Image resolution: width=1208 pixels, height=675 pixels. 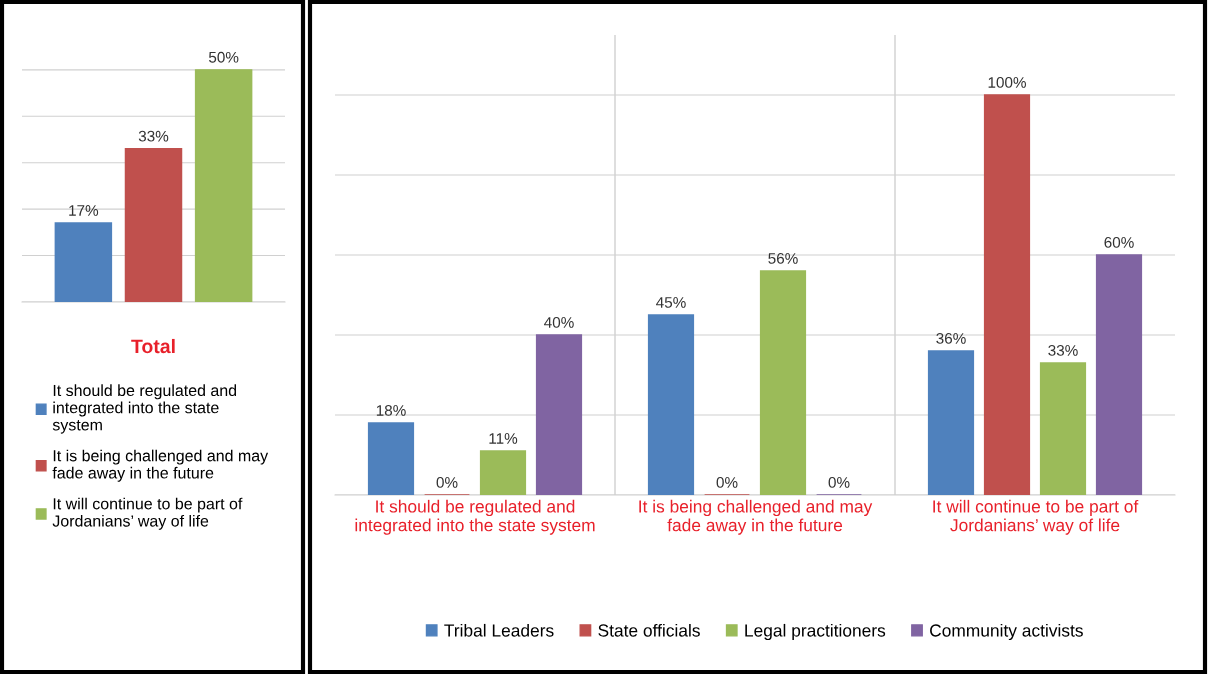 What do you see at coordinates (1007, 82) in the screenshot?
I see `data-label: 100%` at bounding box center [1007, 82].